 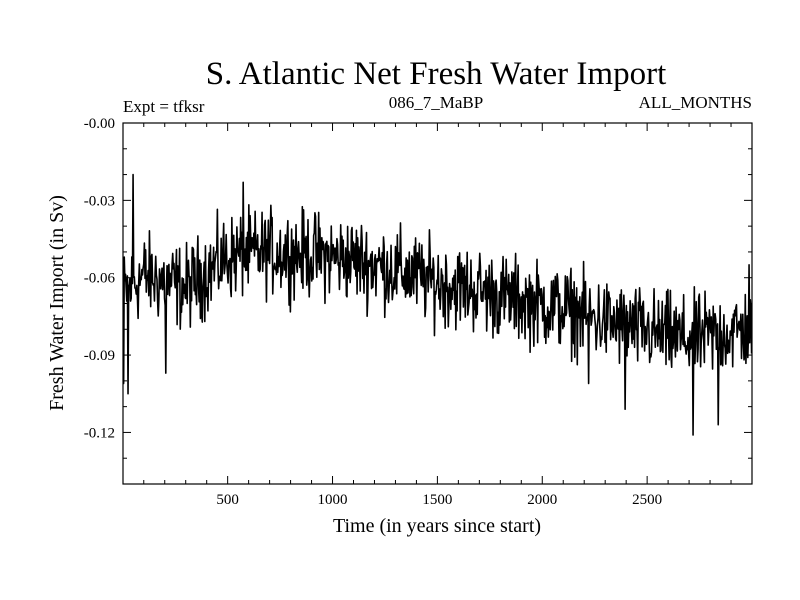 I want to click on x-tick-label: 2500, so click(x=647, y=500).